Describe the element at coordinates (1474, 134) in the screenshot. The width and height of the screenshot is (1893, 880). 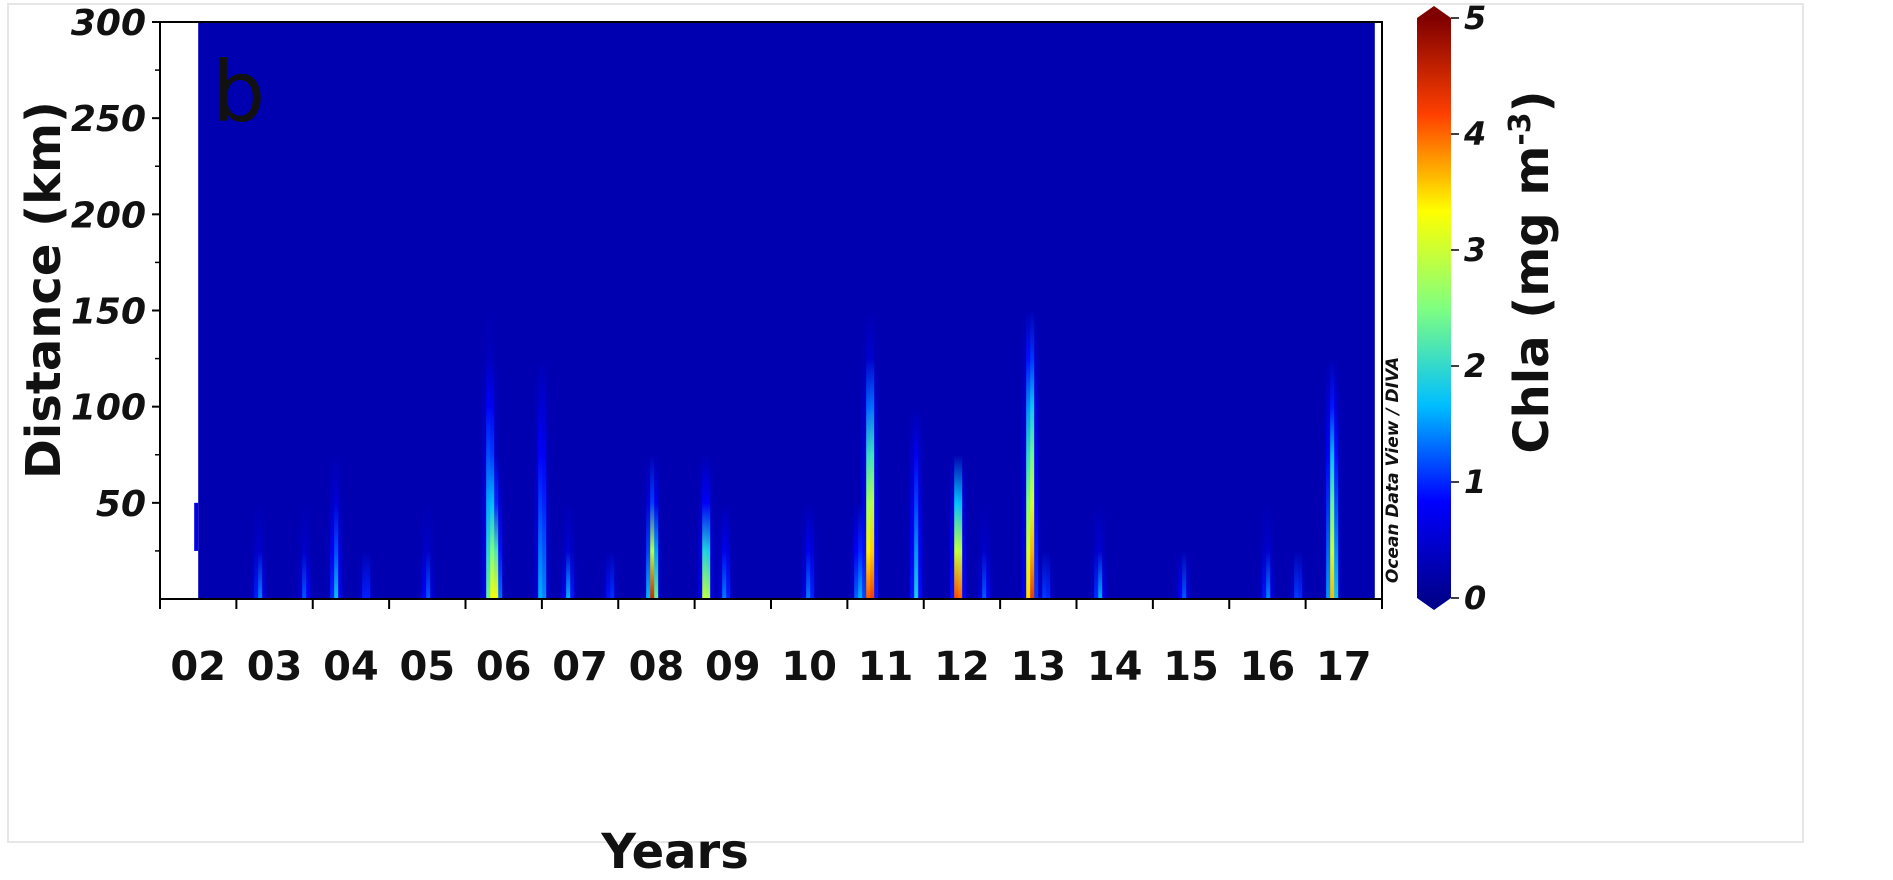
I see `colorbar-tick-label: 4` at that location.